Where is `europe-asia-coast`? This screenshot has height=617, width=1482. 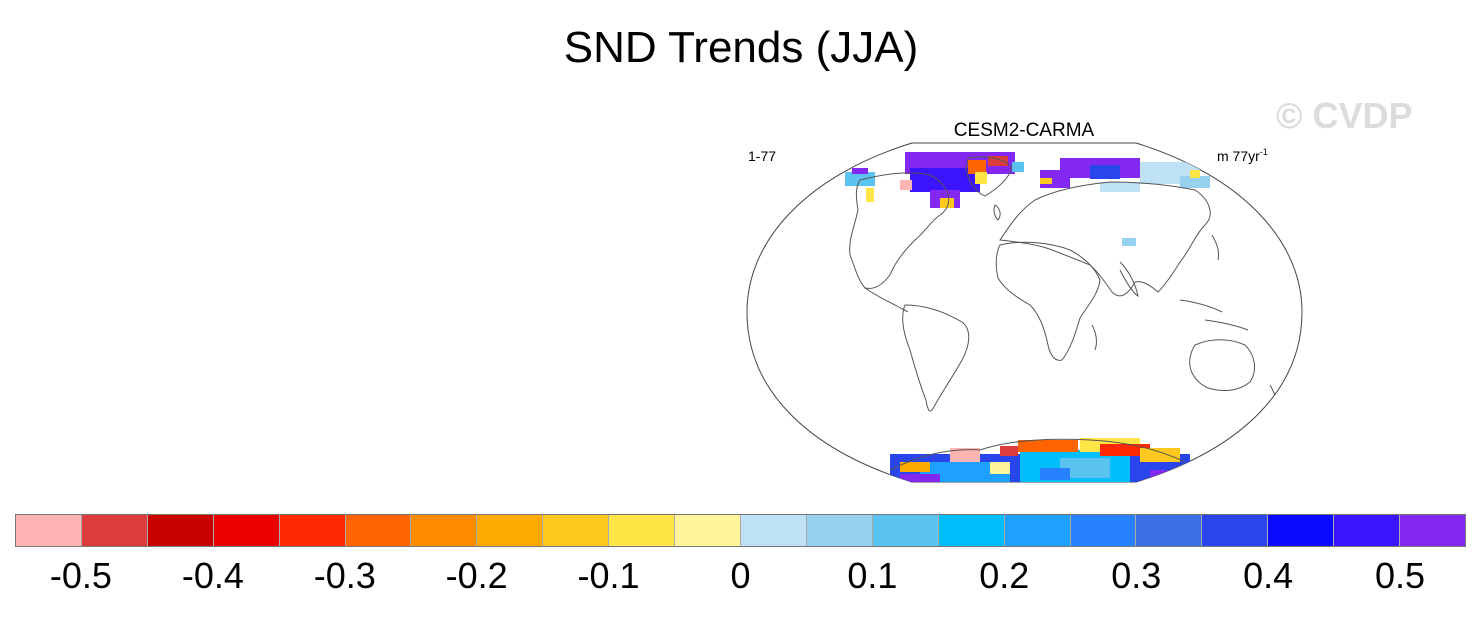 europe-asia-coast is located at coordinates (1105, 239).